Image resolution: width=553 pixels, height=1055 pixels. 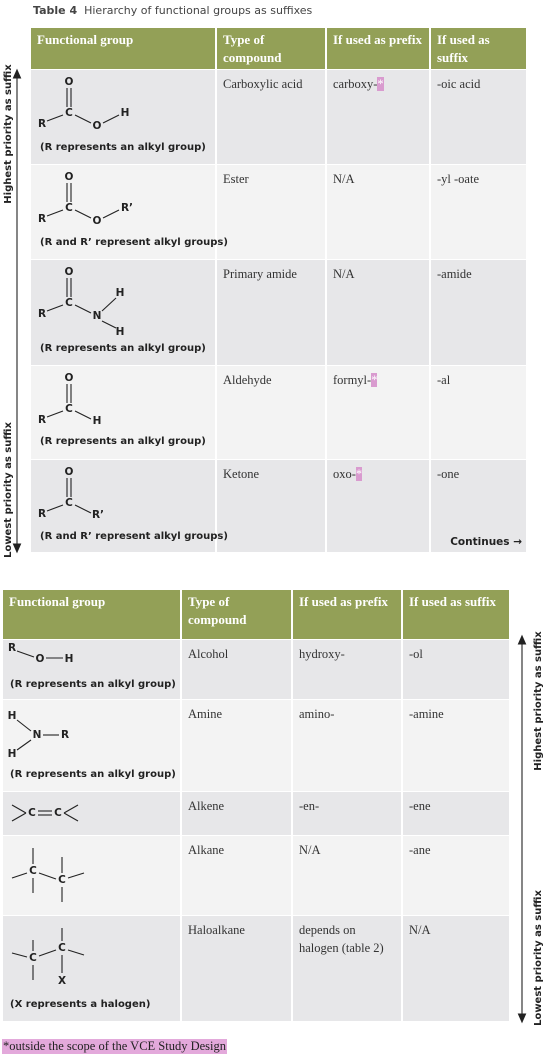 I want to click on compound-cell: Alkene, so click(x=237, y=814).